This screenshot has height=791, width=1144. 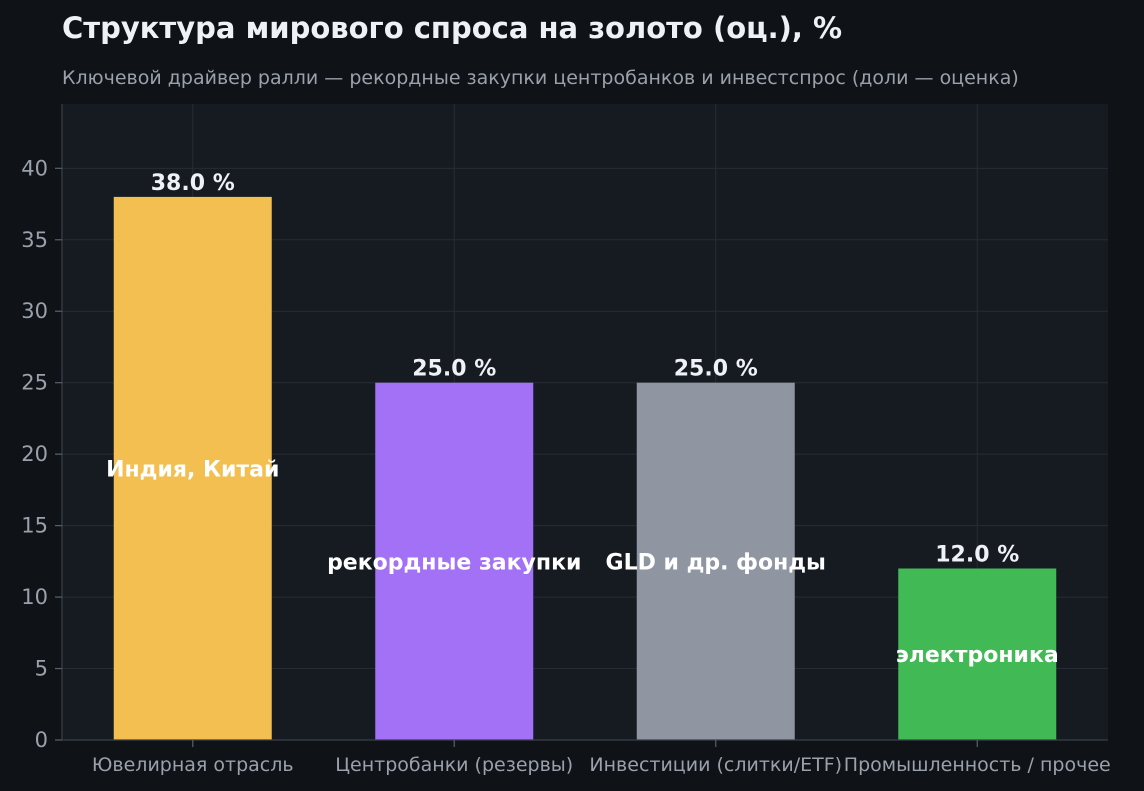 I want to click on bar-annotation: рекордные закупки, so click(x=454, y=562).